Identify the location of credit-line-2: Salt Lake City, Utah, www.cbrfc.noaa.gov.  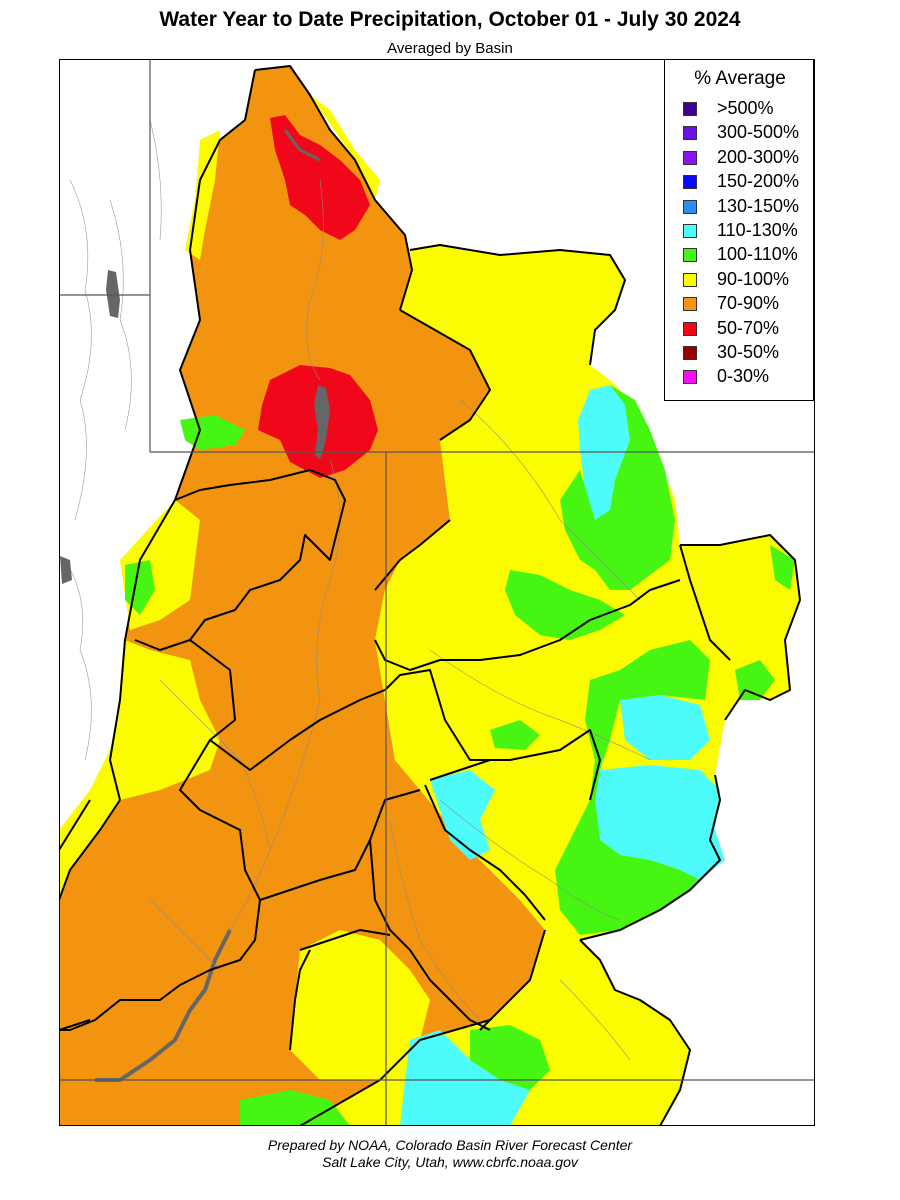
(450, 1162).